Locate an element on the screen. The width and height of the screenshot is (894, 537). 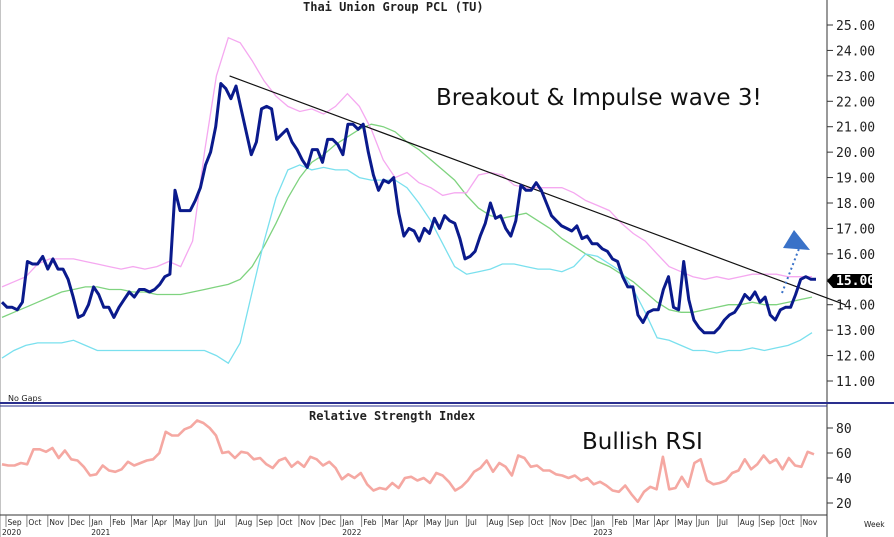
price-tick-label: 24.00 is located at coordinates (855, 51).